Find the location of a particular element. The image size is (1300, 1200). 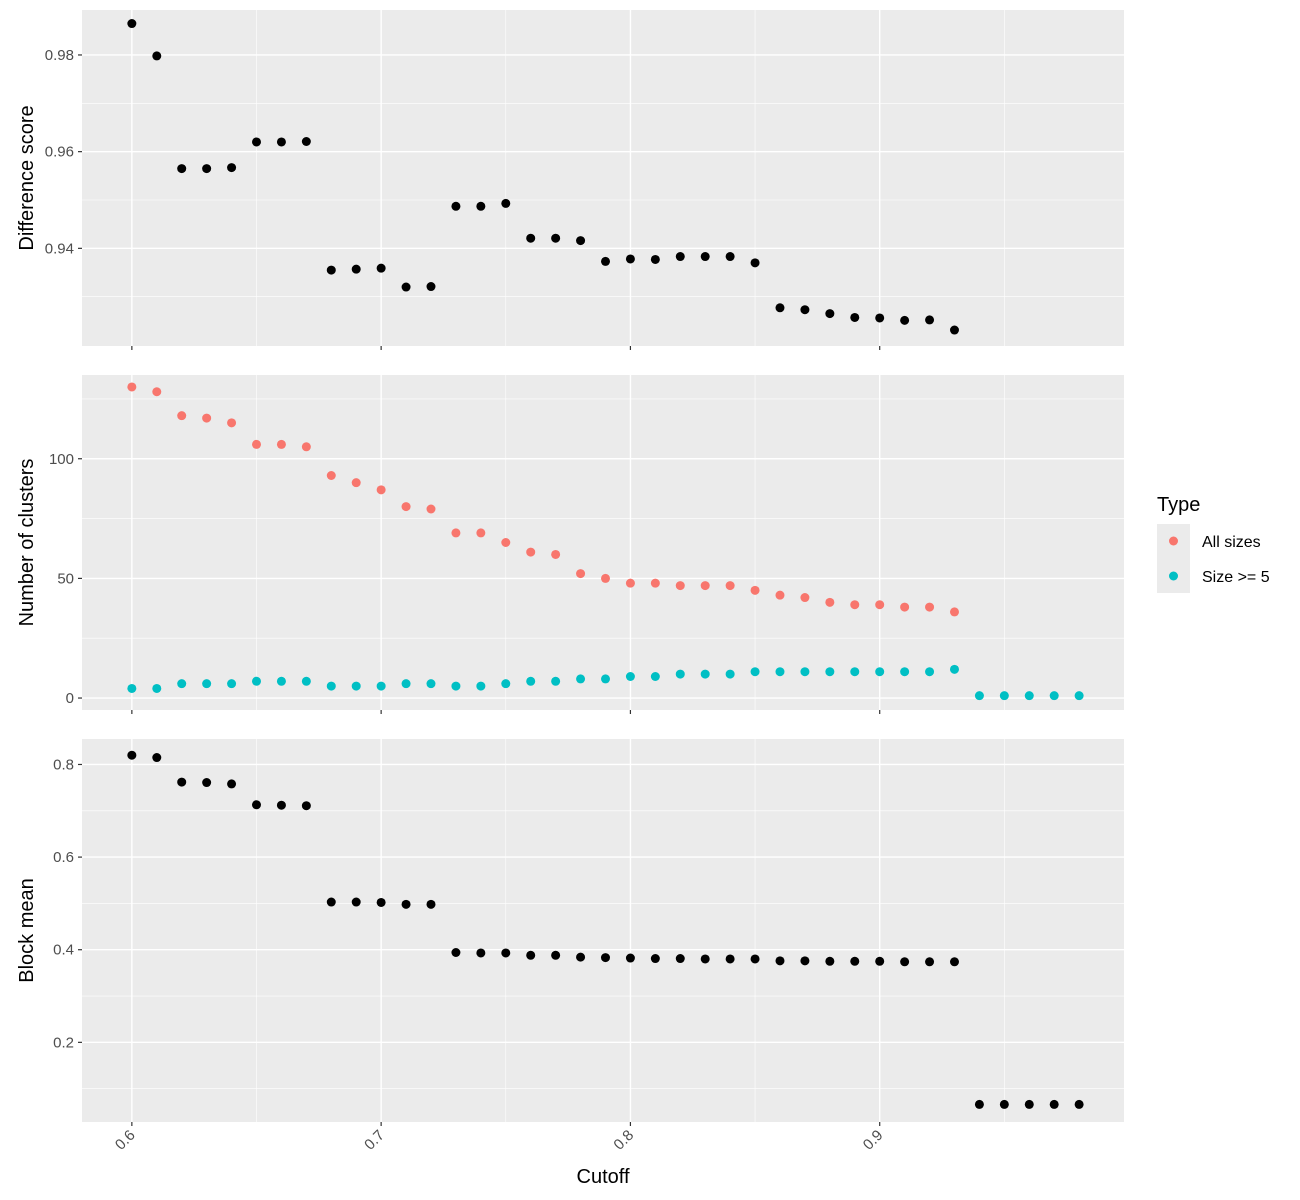

y-tick-label: 0.4 is located at coordinates (63, 950).